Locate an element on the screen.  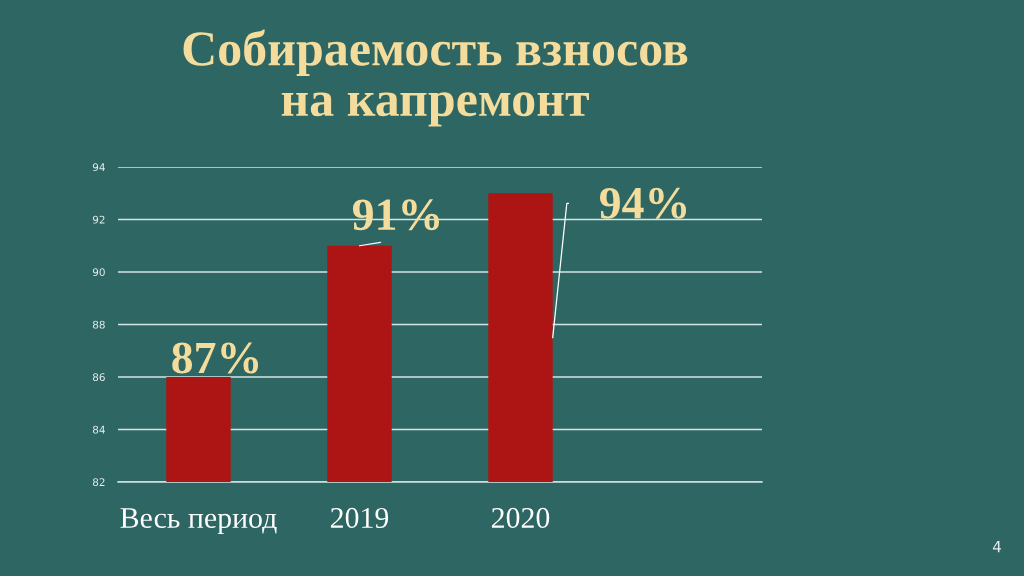
y-tick-label: 84 is located at coordinates (98, 429).